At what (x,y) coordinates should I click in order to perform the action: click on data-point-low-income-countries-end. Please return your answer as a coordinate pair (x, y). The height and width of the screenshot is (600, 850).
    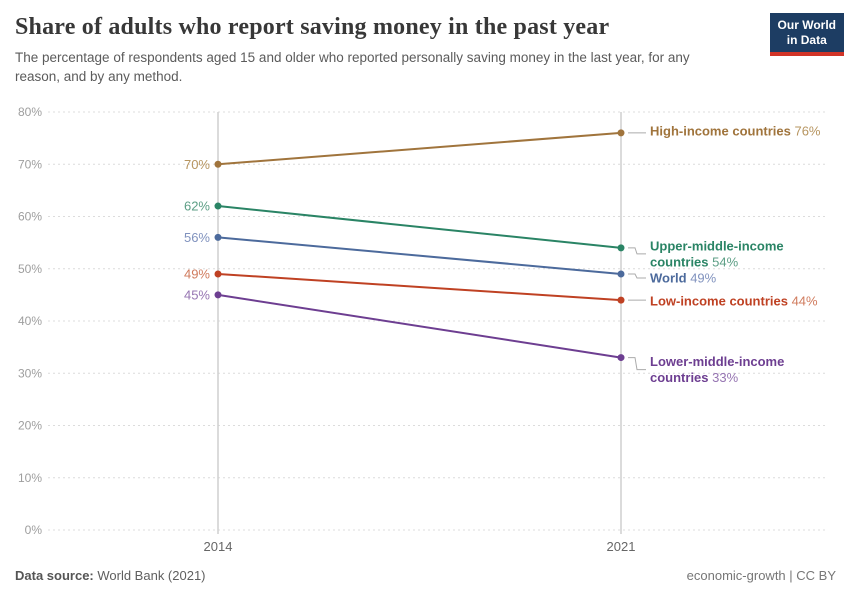
    Looking at the image, I should click on (621, 300).